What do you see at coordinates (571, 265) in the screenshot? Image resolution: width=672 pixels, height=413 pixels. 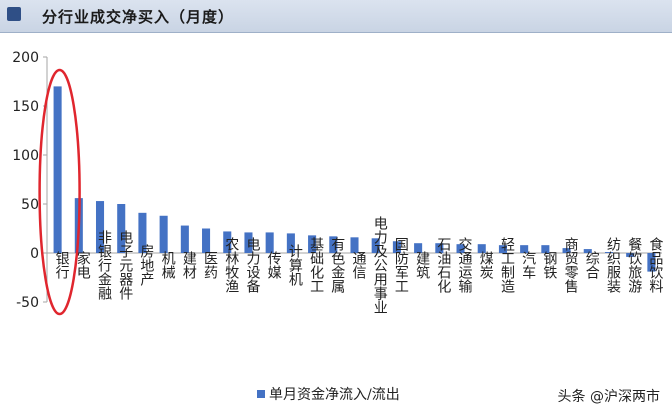 I see `x-tick-label: 商贸零售` at bounding box center [571, 265].